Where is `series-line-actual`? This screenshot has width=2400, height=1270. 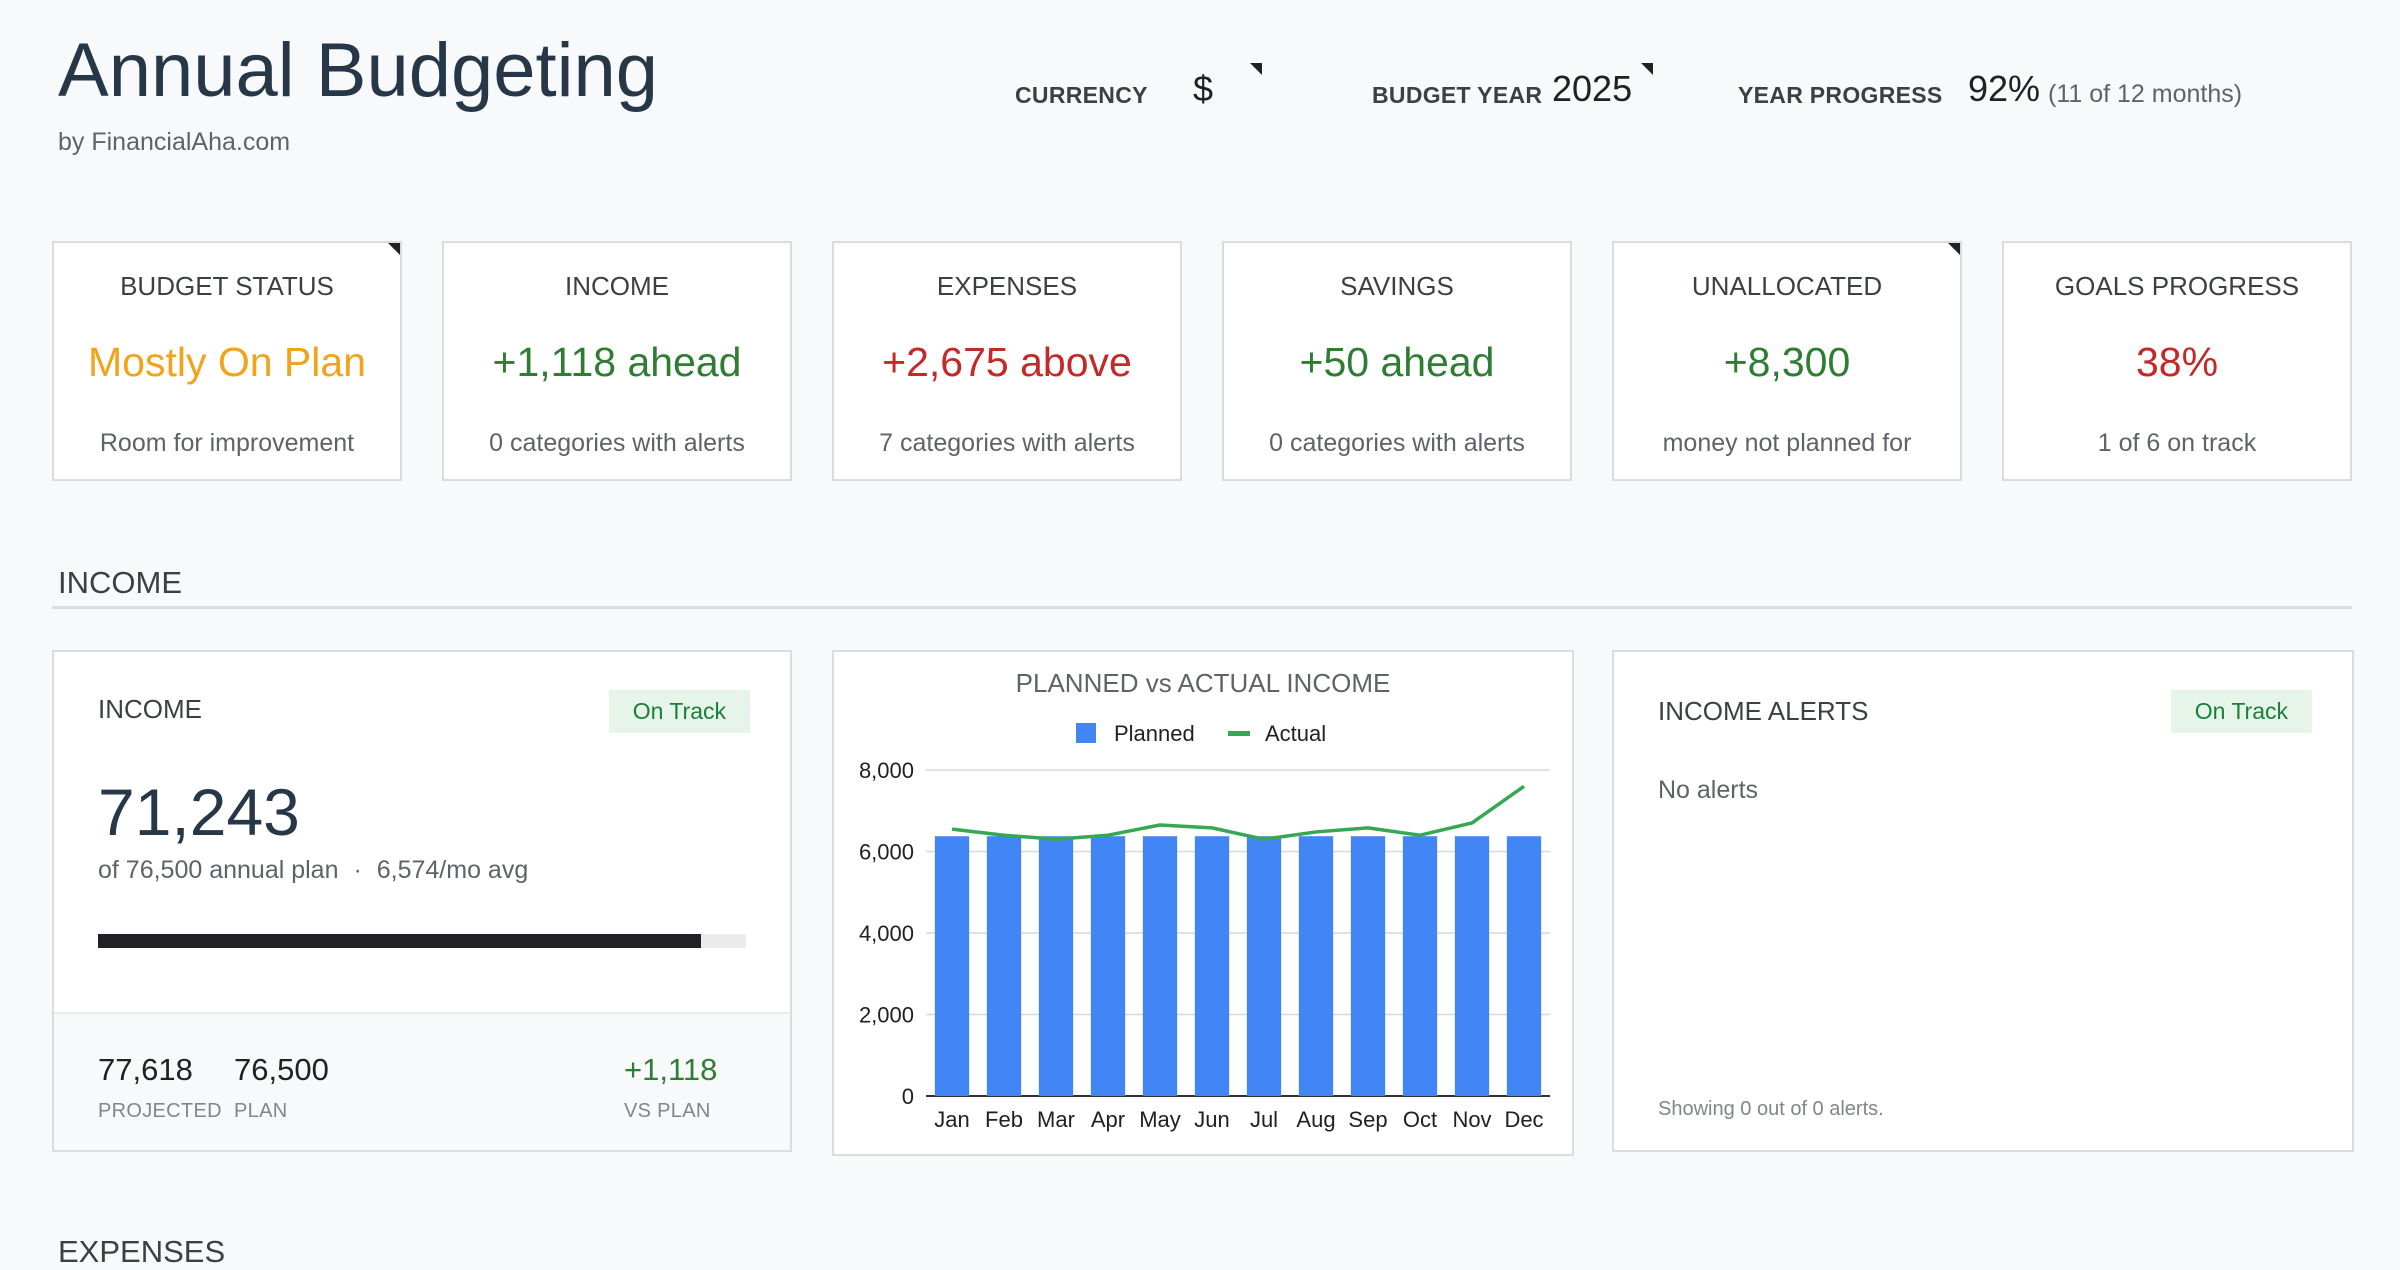
series-line-actual is located at coordinates (1238, 813).